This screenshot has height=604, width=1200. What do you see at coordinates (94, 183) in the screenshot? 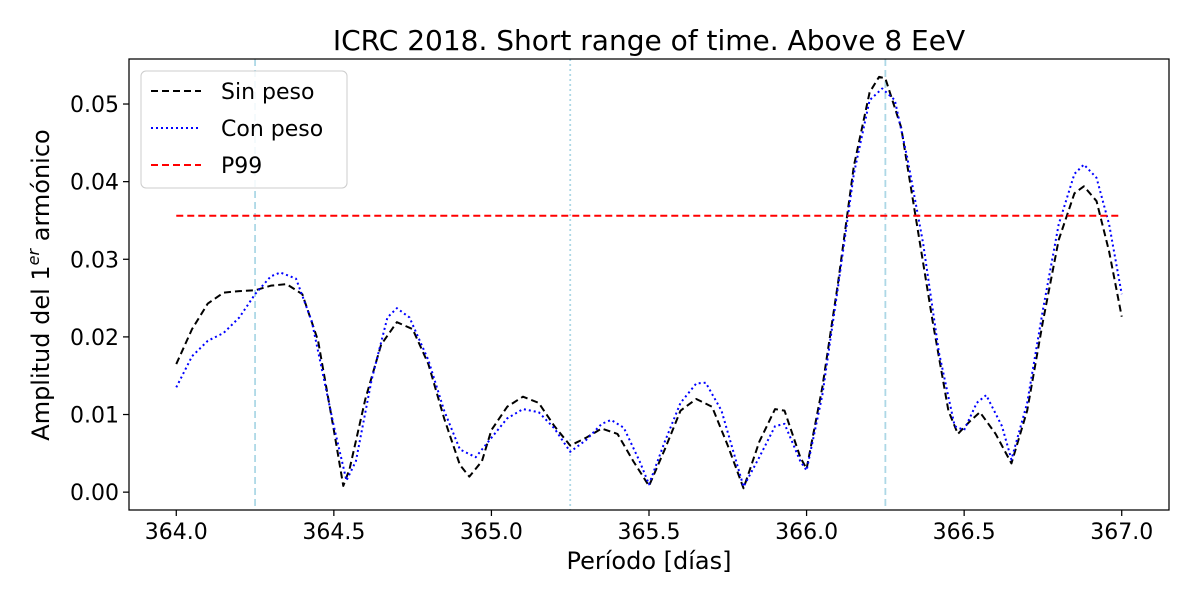
I see `y-tick-label: 0.04` at bounding box center [94, 183].